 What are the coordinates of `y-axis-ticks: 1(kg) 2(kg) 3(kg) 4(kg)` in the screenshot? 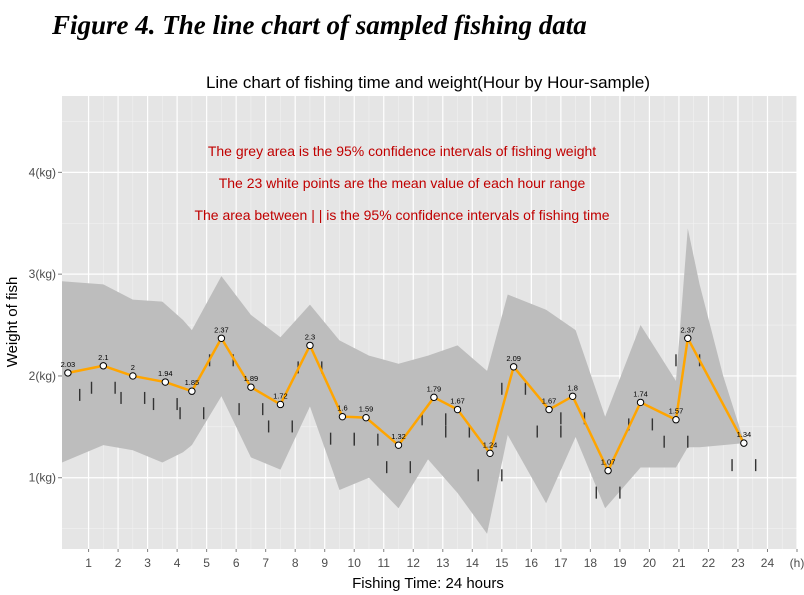 It's located at (45, 325).